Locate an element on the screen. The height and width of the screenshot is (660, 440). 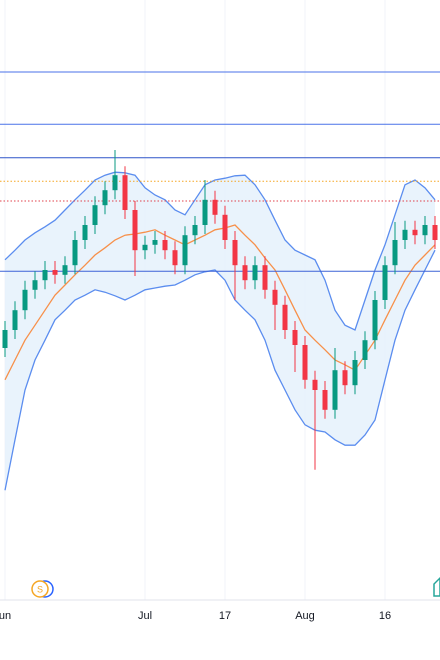
x-tick-label: 16 is located at coordinates (385, 616).